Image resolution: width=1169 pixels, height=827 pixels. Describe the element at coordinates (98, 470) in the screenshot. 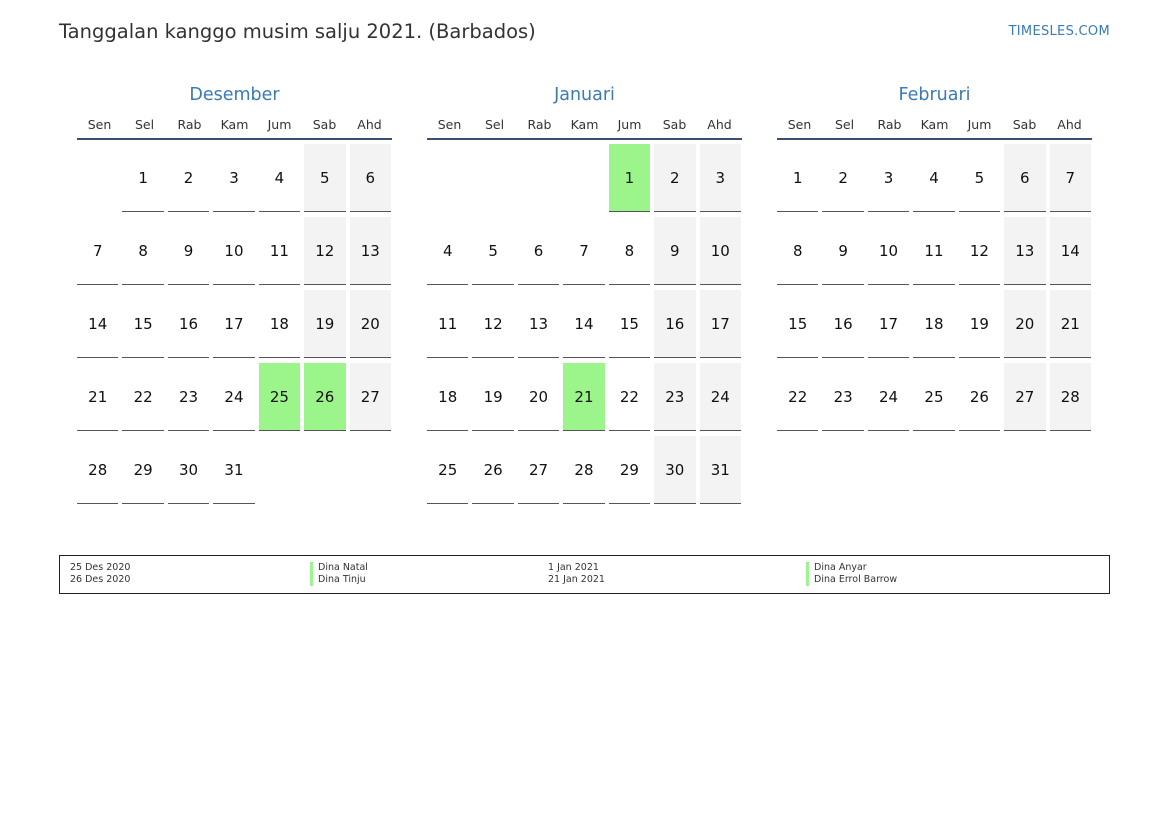

I see `day-cell: 28` at that location.